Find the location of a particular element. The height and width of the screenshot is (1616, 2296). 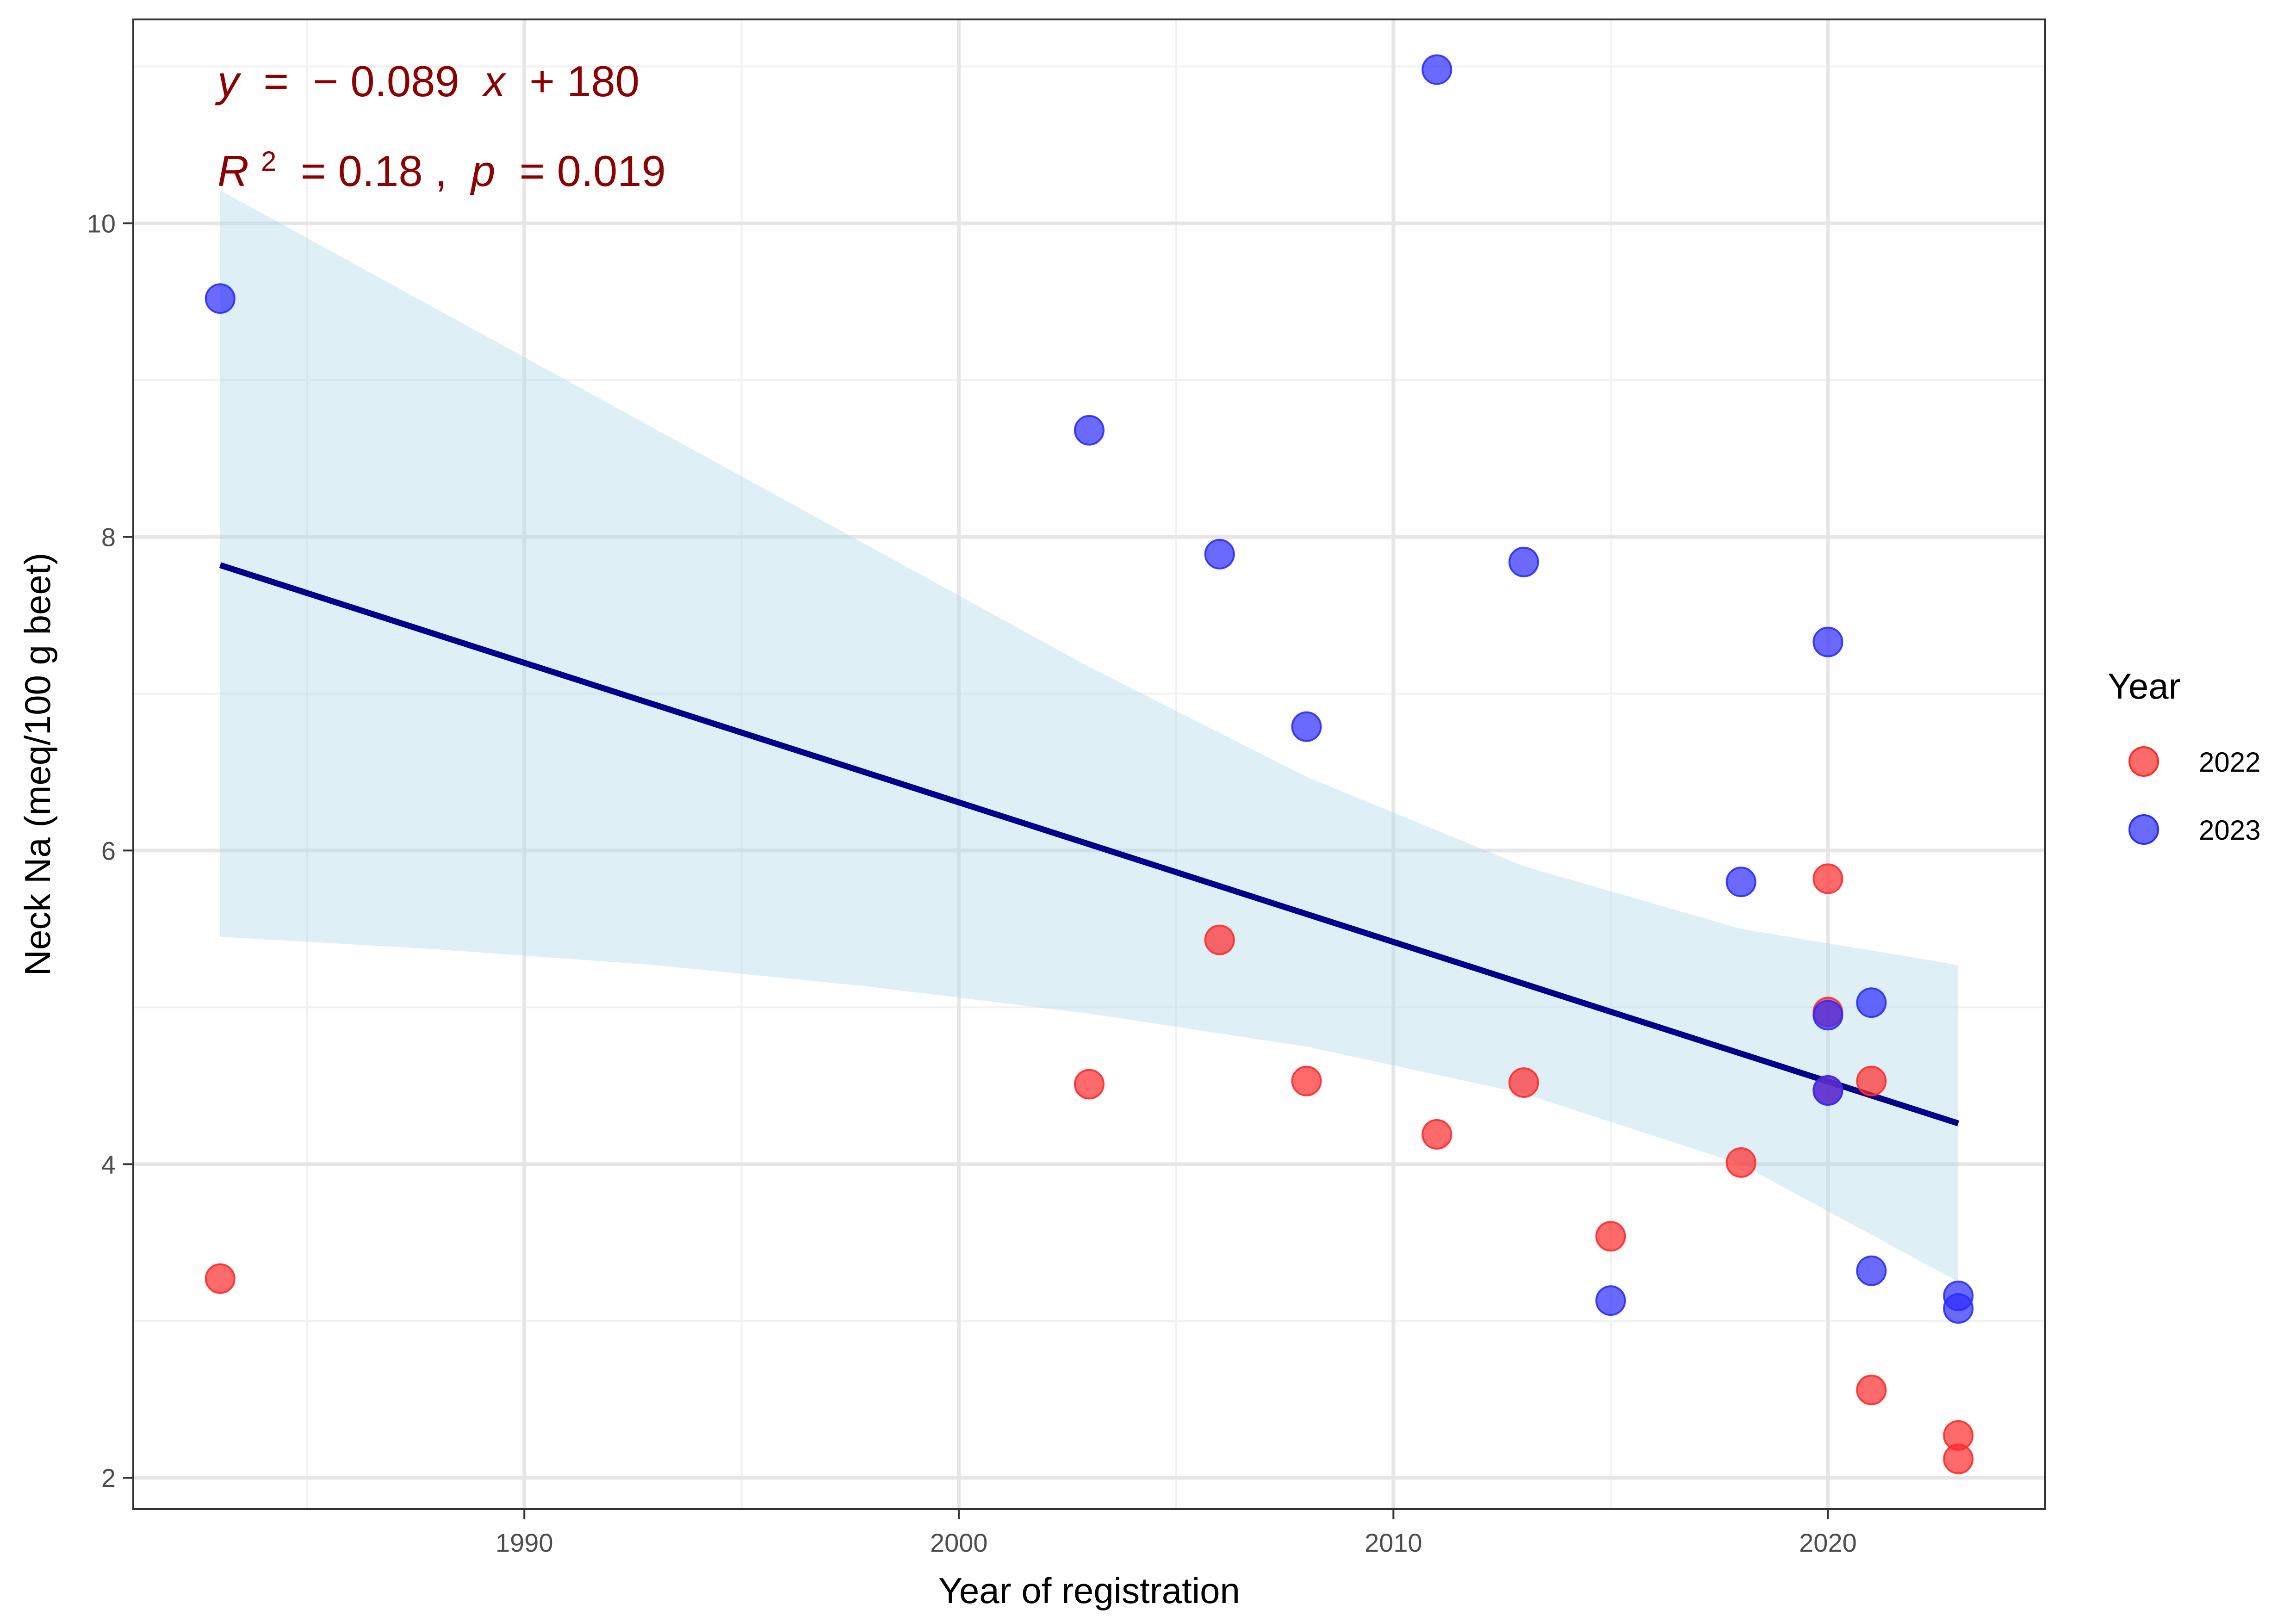

stats-r-value: = 0.18 , is located at coordinates (374, 171).